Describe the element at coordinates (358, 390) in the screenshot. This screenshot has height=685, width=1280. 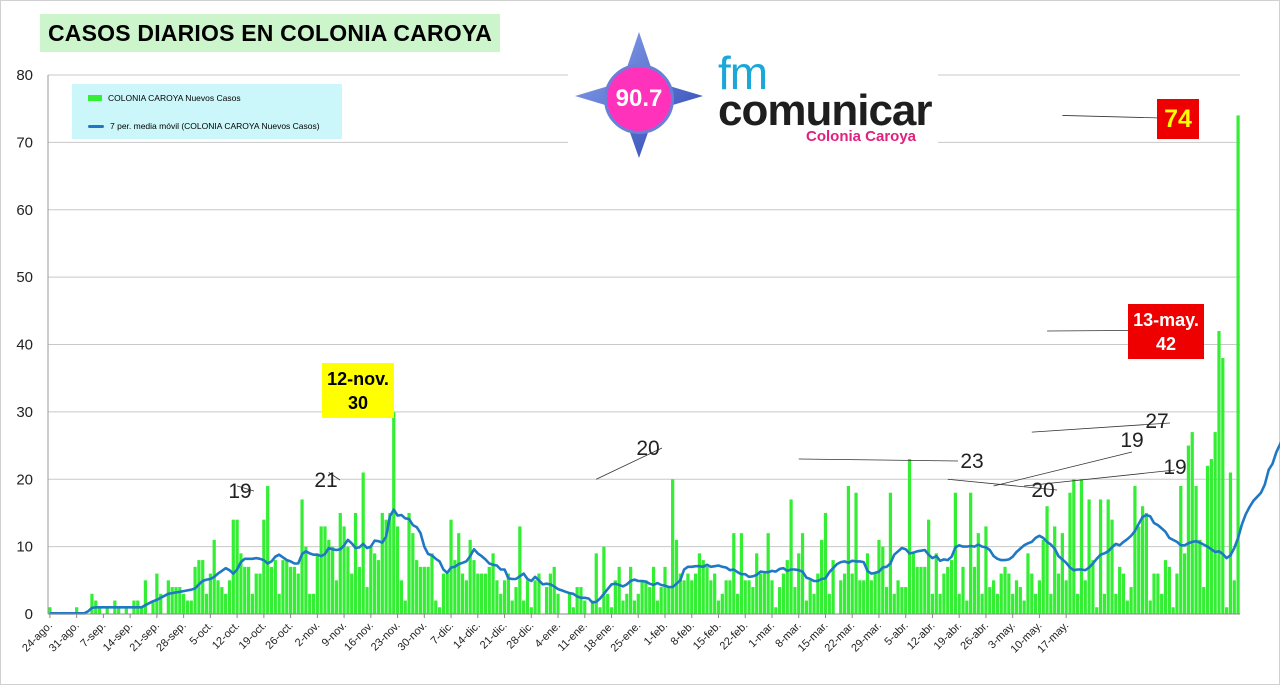
I see `callout-12-nov: 12-nov. 30` at that location.